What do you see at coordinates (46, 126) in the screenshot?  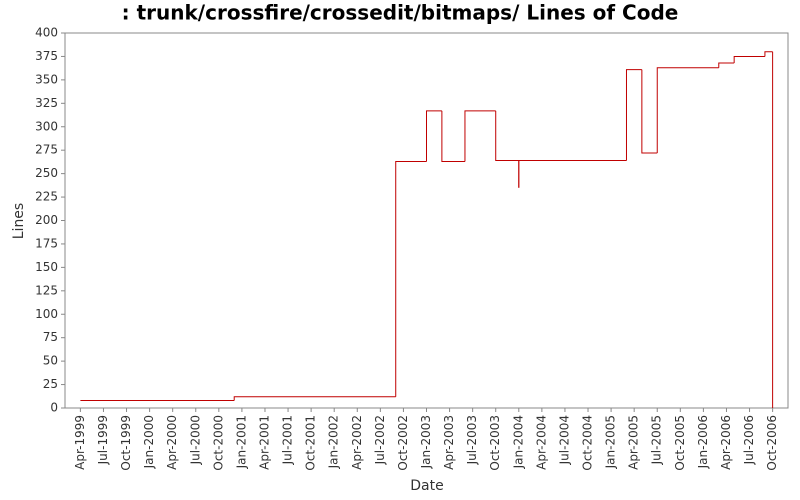 I see `y-tick-label: 300` at bounding box center [46, 126].